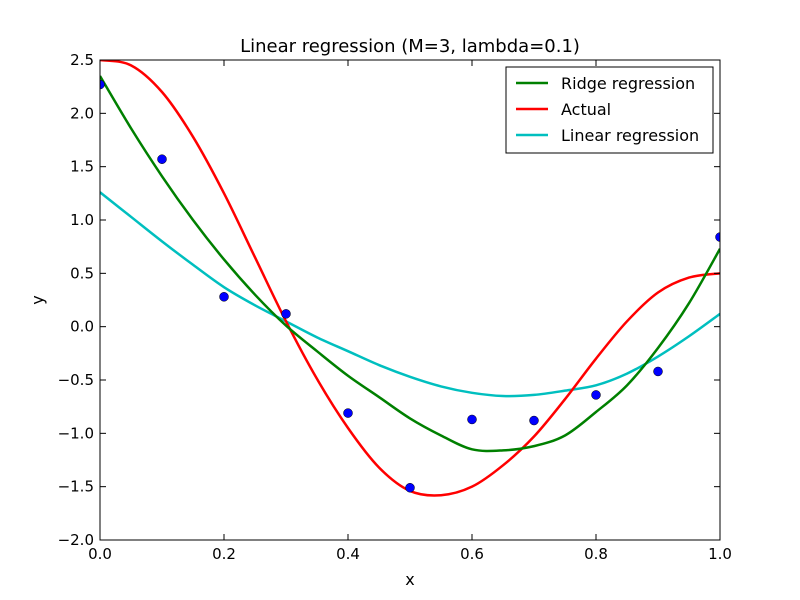 The image size is (800, 600). What do you see at coordinates (628, 83) in the screenshot?
I see `legend-label-ridge-regression: Ridge regression` at bounding box center [628, 83].